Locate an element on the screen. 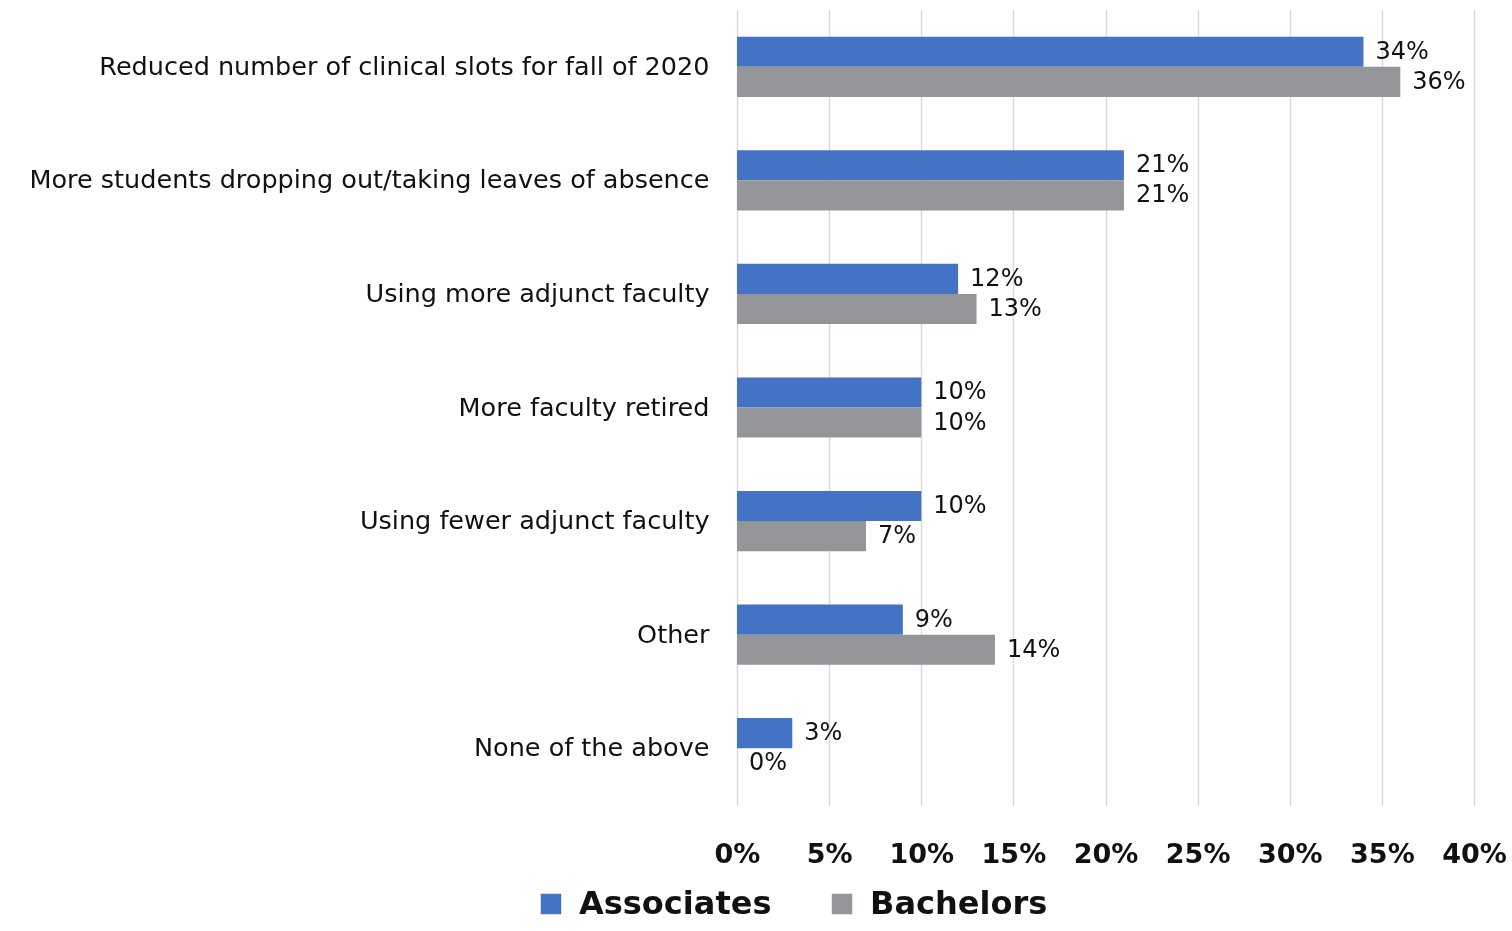 Image resolution: width=1512 pixels, height=931 pixels. x-tick-label: 15% is located at coordinates (1014, 853).